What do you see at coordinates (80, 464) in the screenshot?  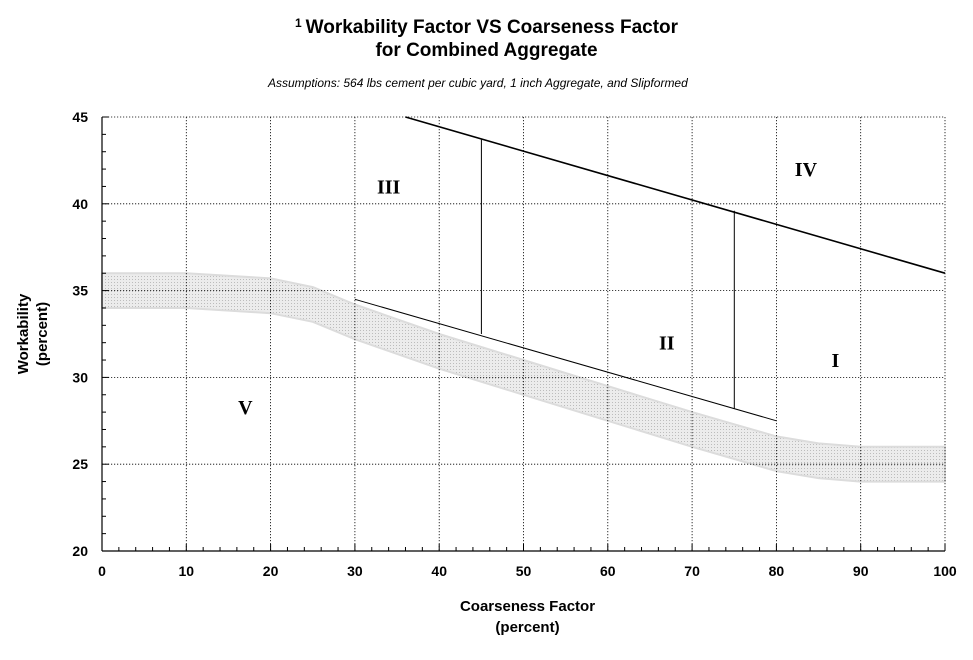 I see `y-tick-label: 25` at bounding box center [80, 464].